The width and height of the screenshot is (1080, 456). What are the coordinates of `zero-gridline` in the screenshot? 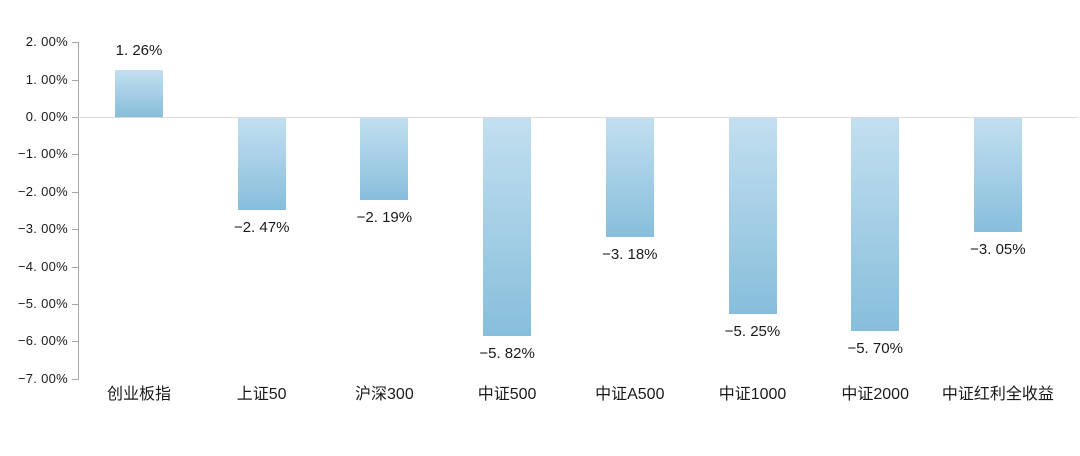 It's located at (578, 117).